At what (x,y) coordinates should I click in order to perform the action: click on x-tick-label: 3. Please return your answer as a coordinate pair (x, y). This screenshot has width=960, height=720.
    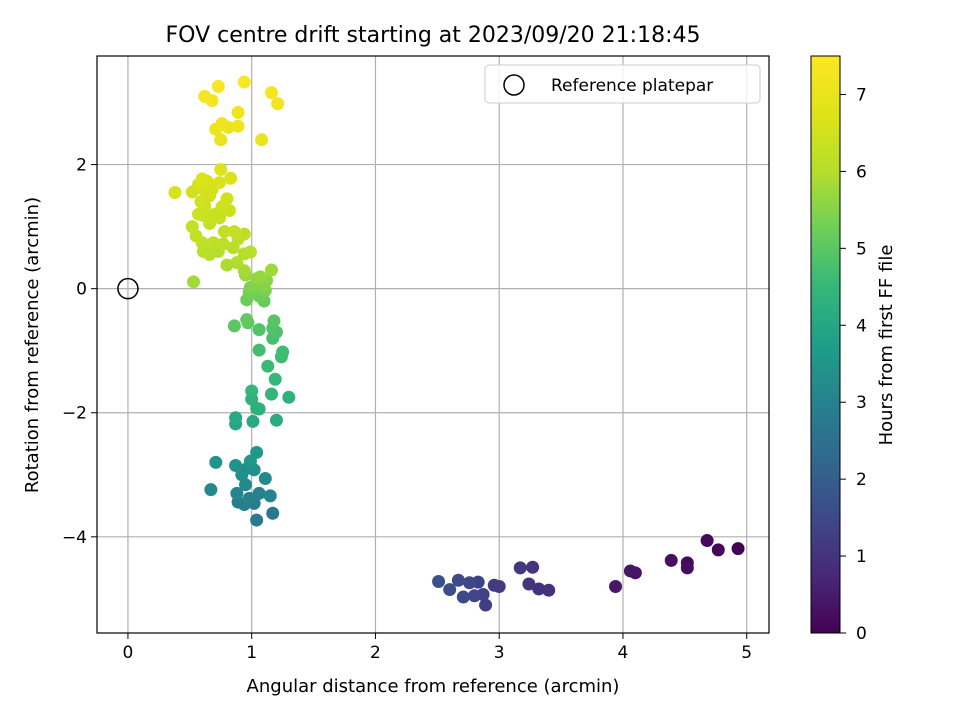
    Looking at the image, I should click on (499, 653).